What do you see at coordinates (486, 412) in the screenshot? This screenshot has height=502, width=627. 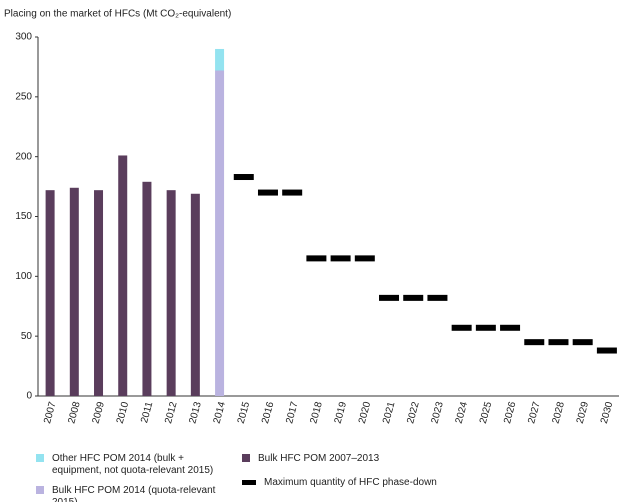 I see `x-tick-label: 2025` at bounding box center [486, 412].